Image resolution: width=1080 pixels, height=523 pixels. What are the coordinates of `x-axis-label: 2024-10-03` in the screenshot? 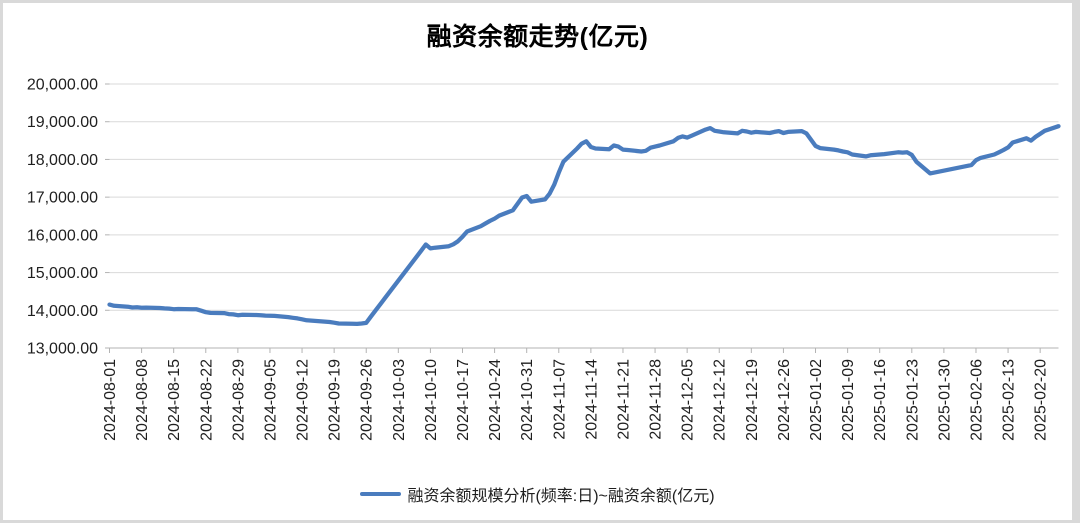 It's located at (399, 400).